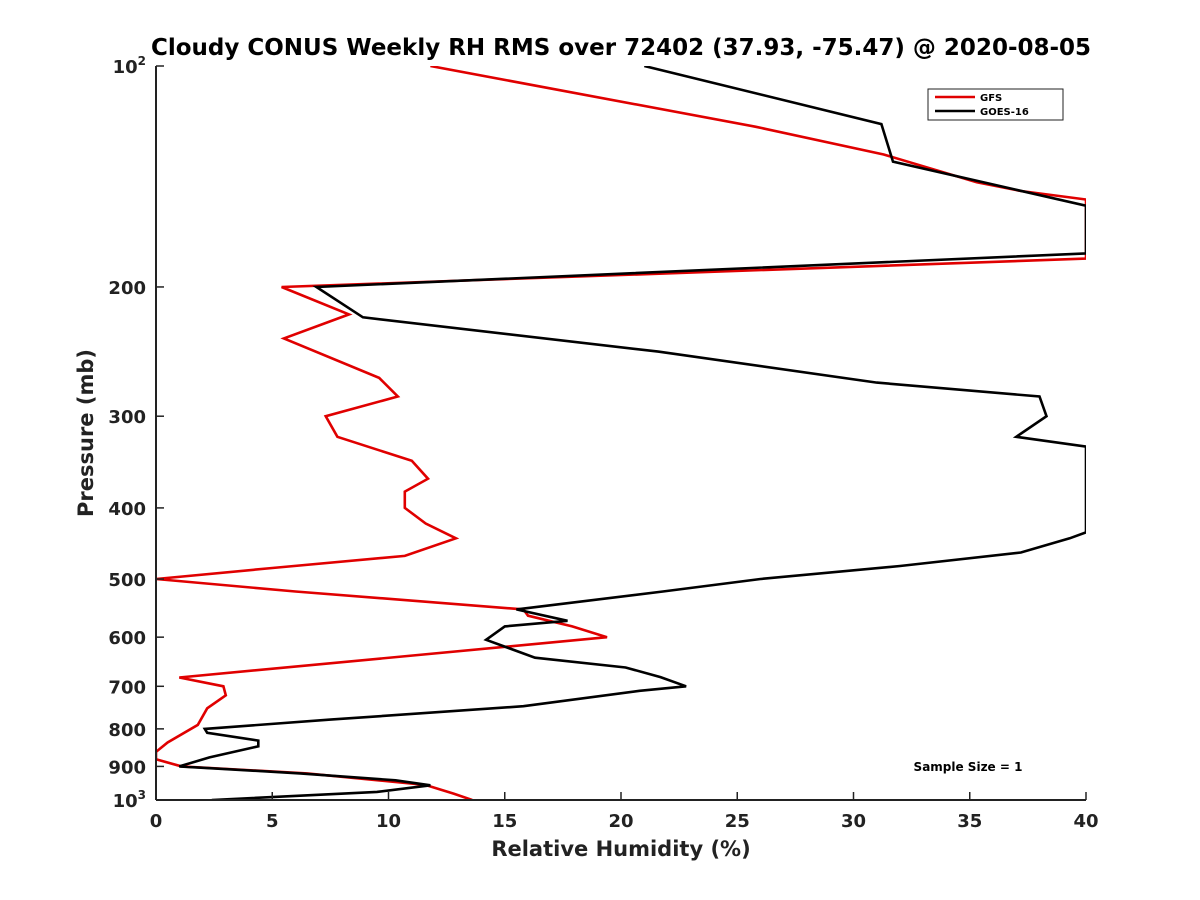  I want to click on y-tick-label: 200, so click(127, 288).